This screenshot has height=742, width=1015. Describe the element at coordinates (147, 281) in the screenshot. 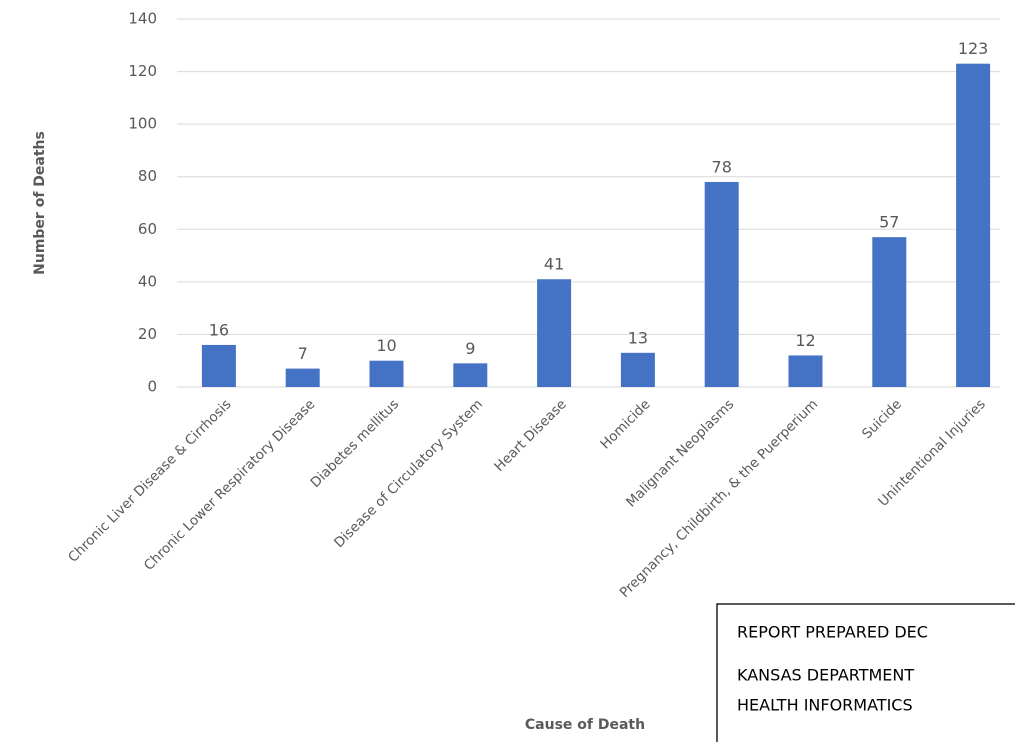

I see `y-tick-label: 40` at that location.